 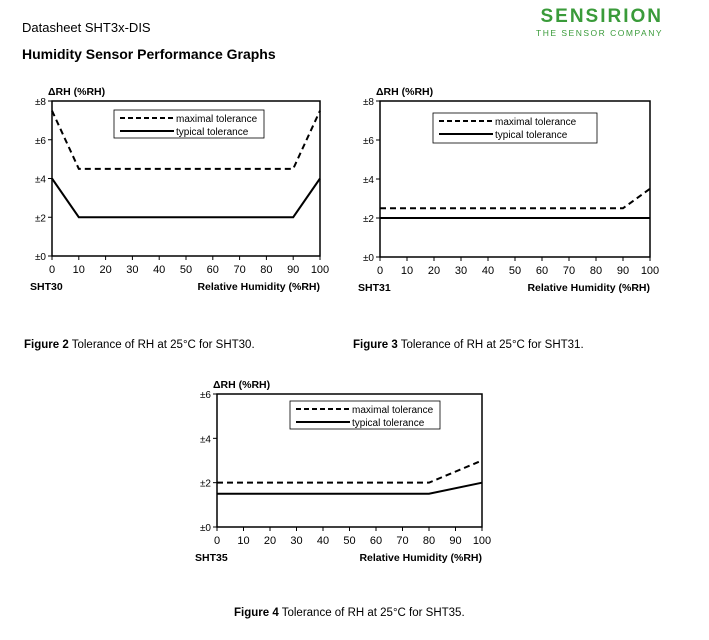 What do you see at coordinates (86, 27) in the screenshot?
I see `document-title: Datasheet SHT3x-DIS` at bounding box center [86, 27].